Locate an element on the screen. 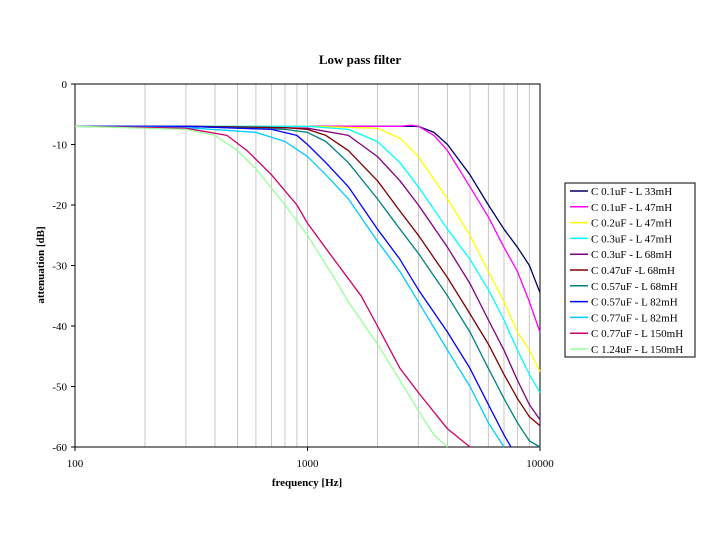 This screenshot has width=720, height=540. legend-label: C 0.77uF - L 150mH is located at coordinates (637, 334).